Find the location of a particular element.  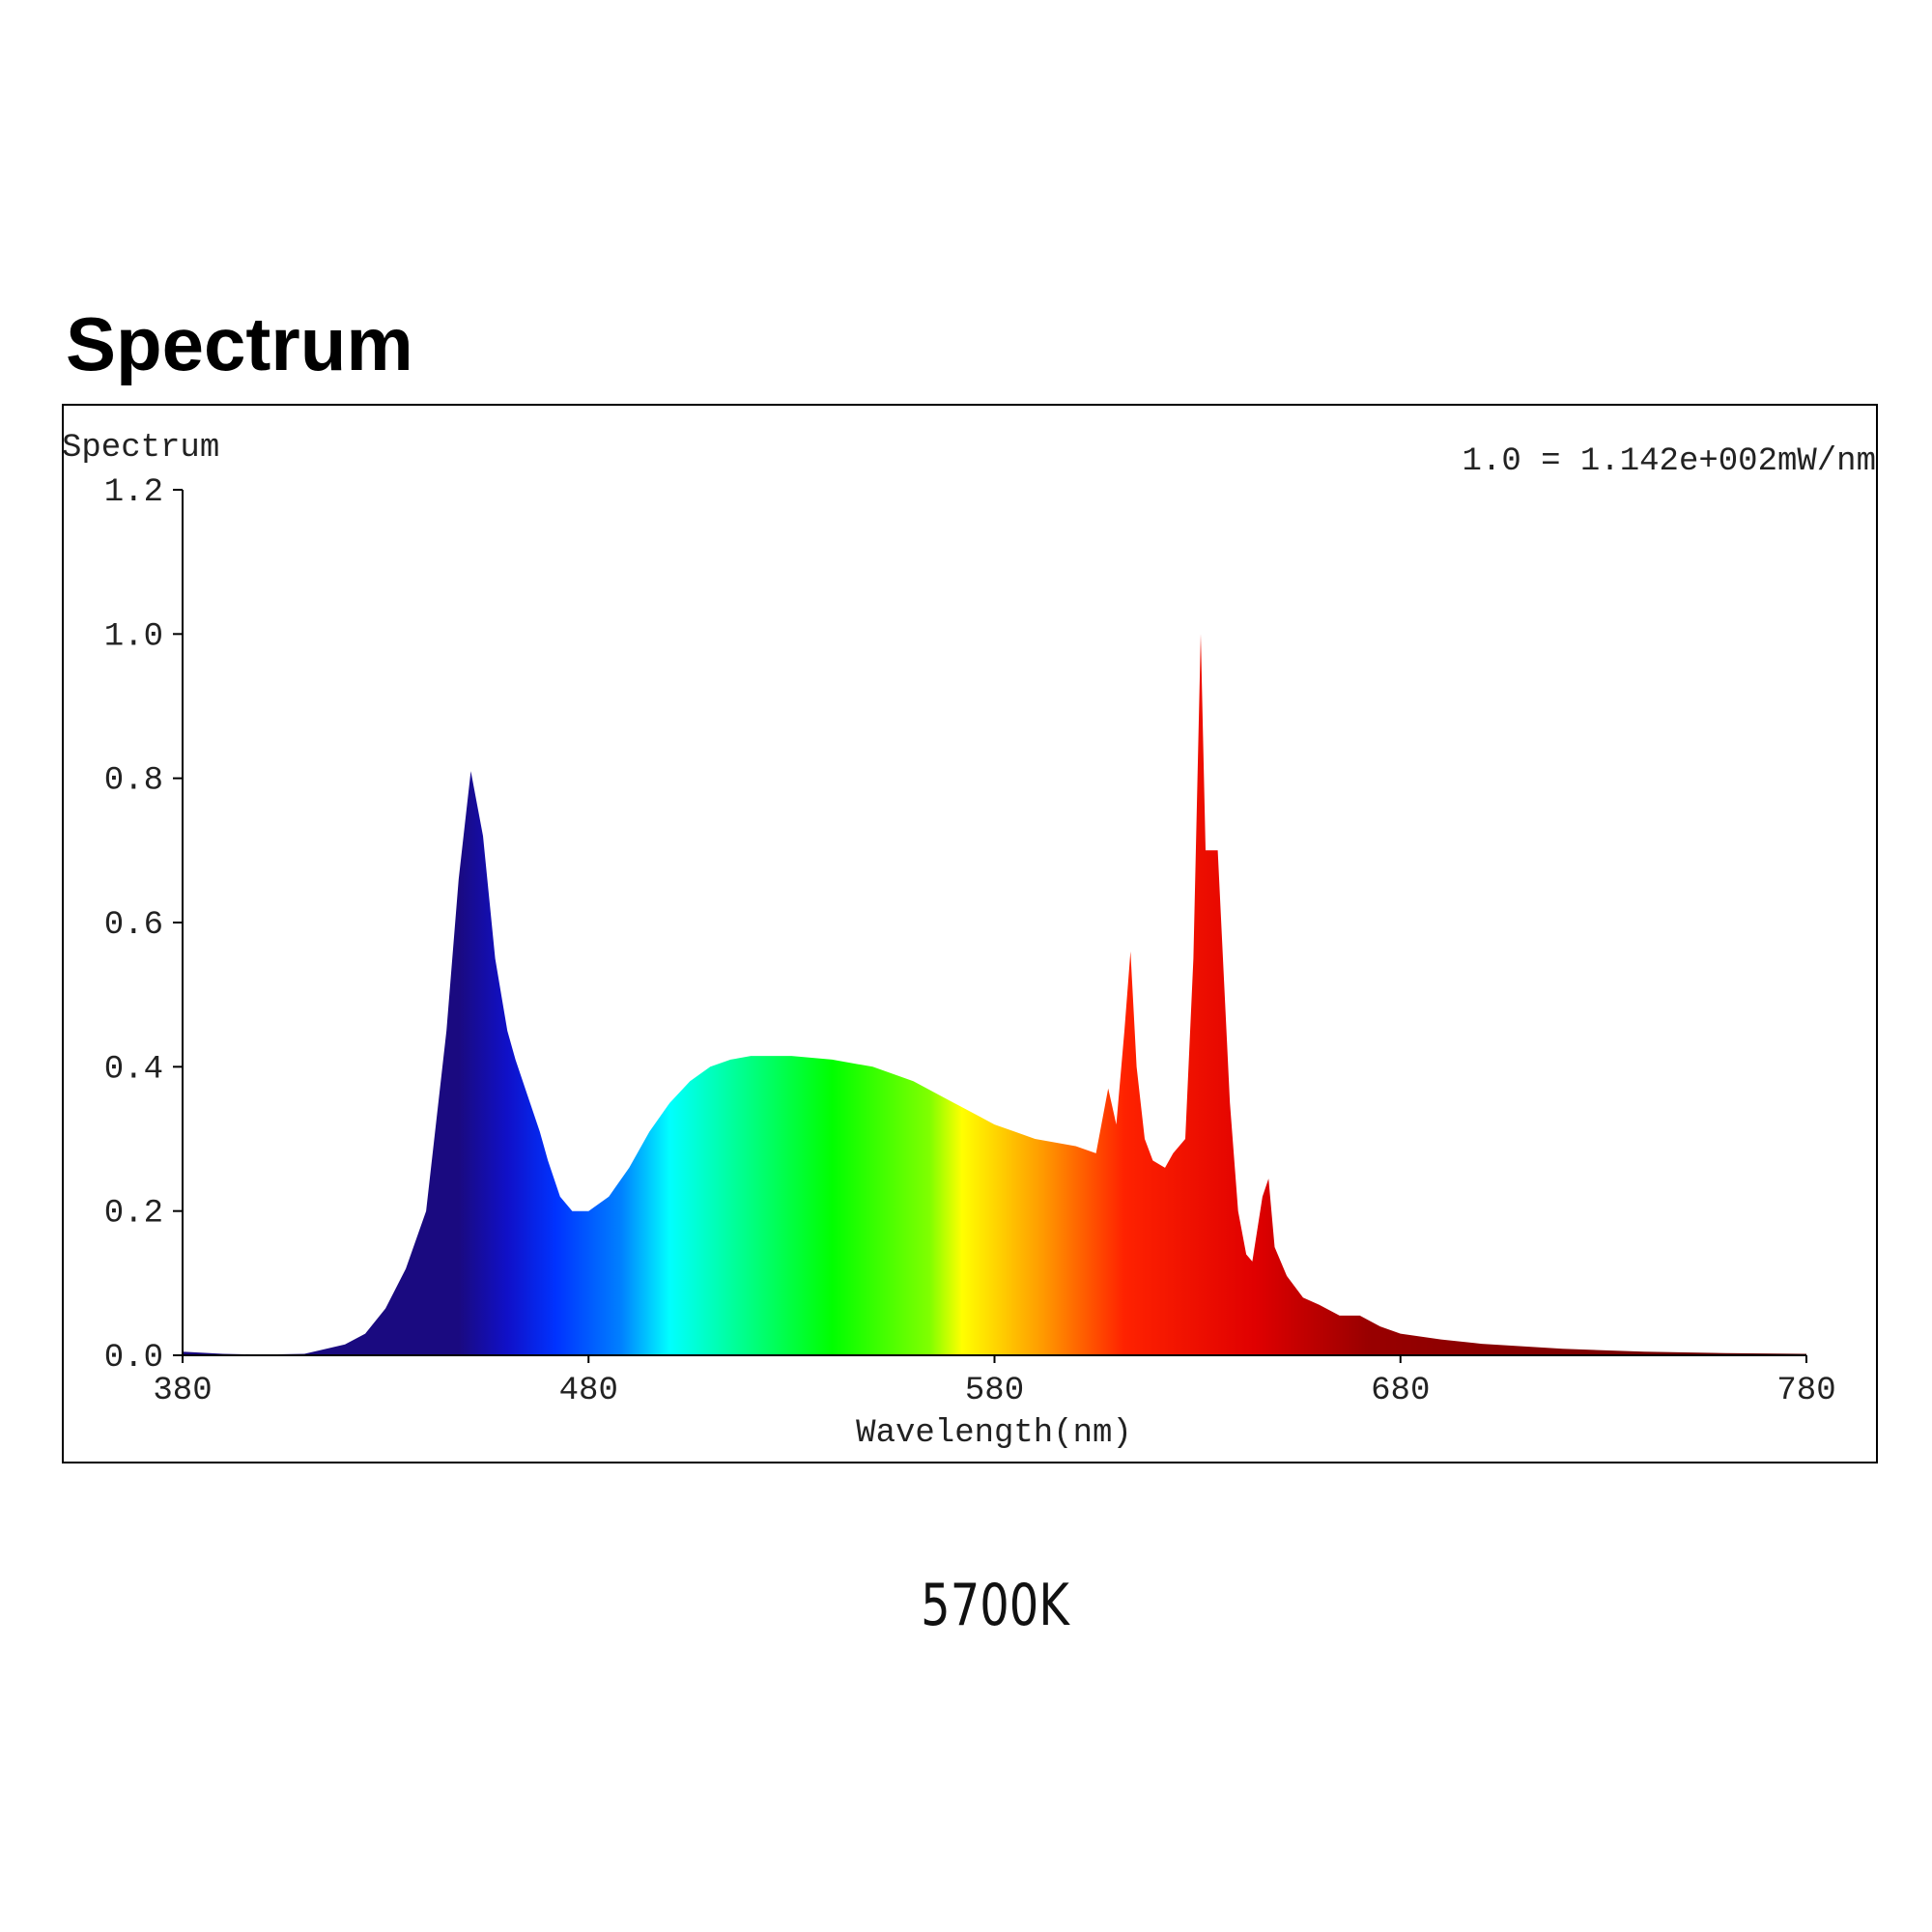

y-tick-label: 0.8 is located at coordinates (133, 781).